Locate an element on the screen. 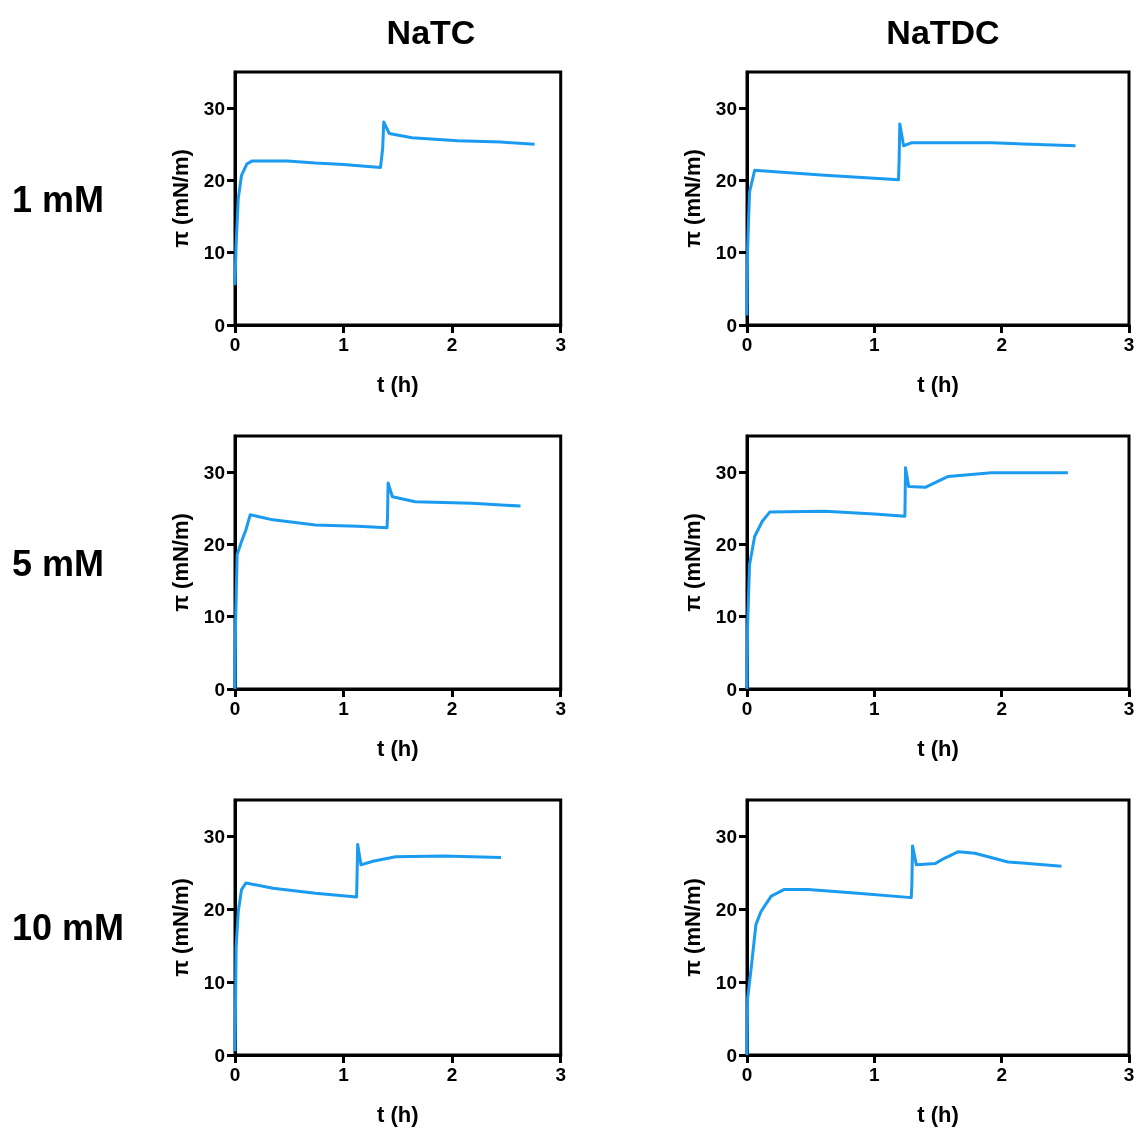 The height and width of the screenshot is (1133, 1138). chart-title: NaTDC is located at coordinates (943, 32).